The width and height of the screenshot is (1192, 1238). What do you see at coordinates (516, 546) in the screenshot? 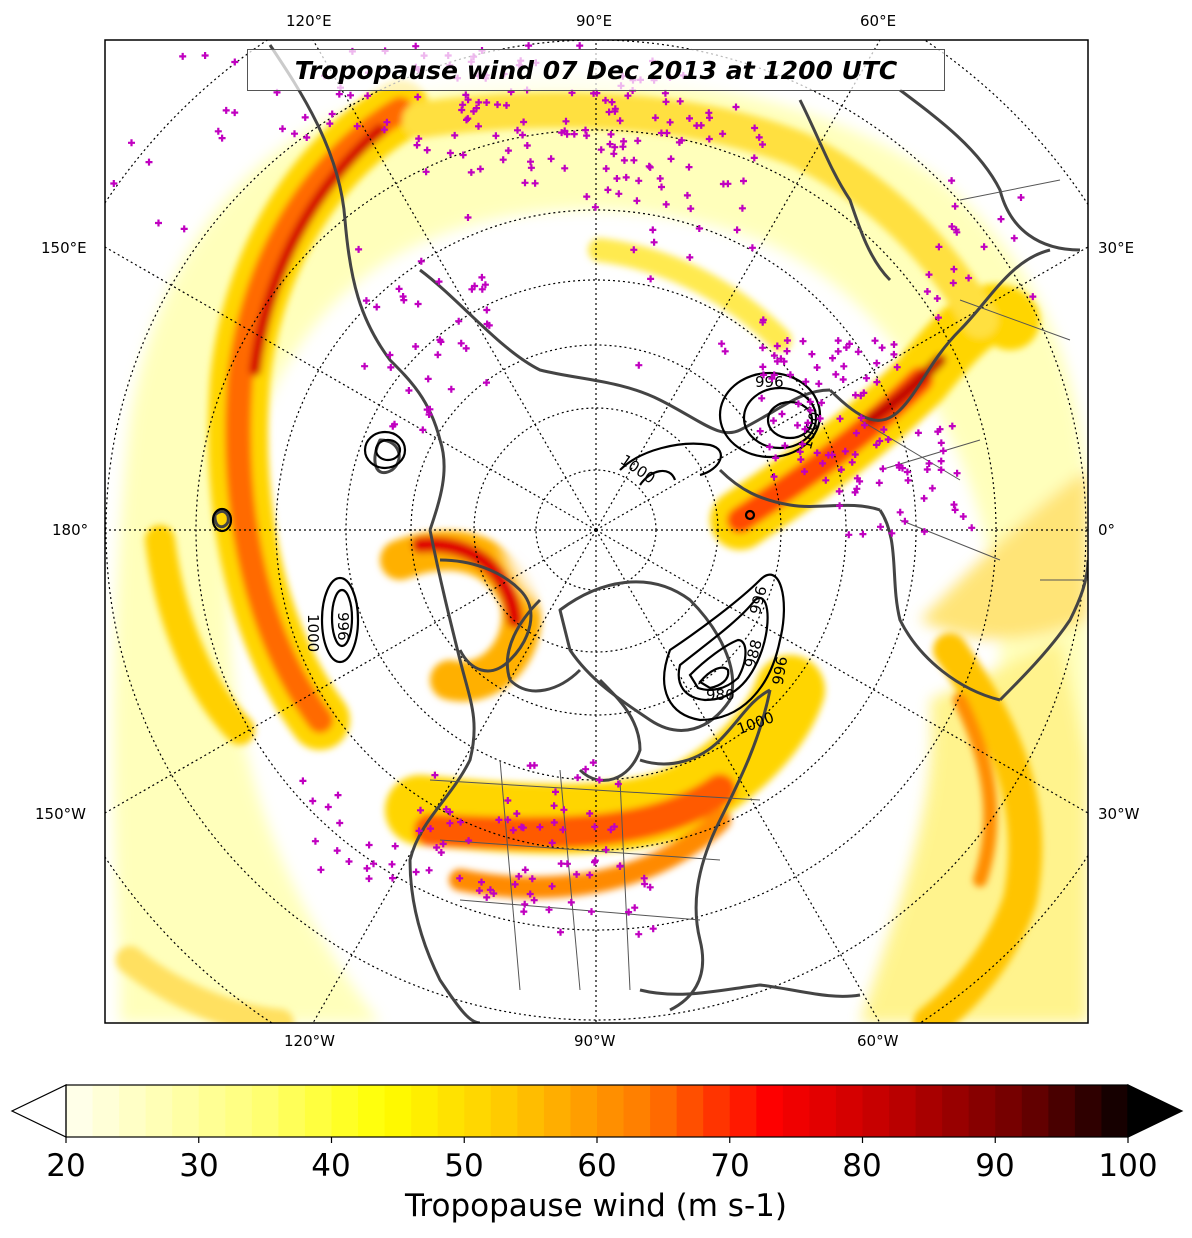
I see `pressure-contours` at bounding box center [516, 546].